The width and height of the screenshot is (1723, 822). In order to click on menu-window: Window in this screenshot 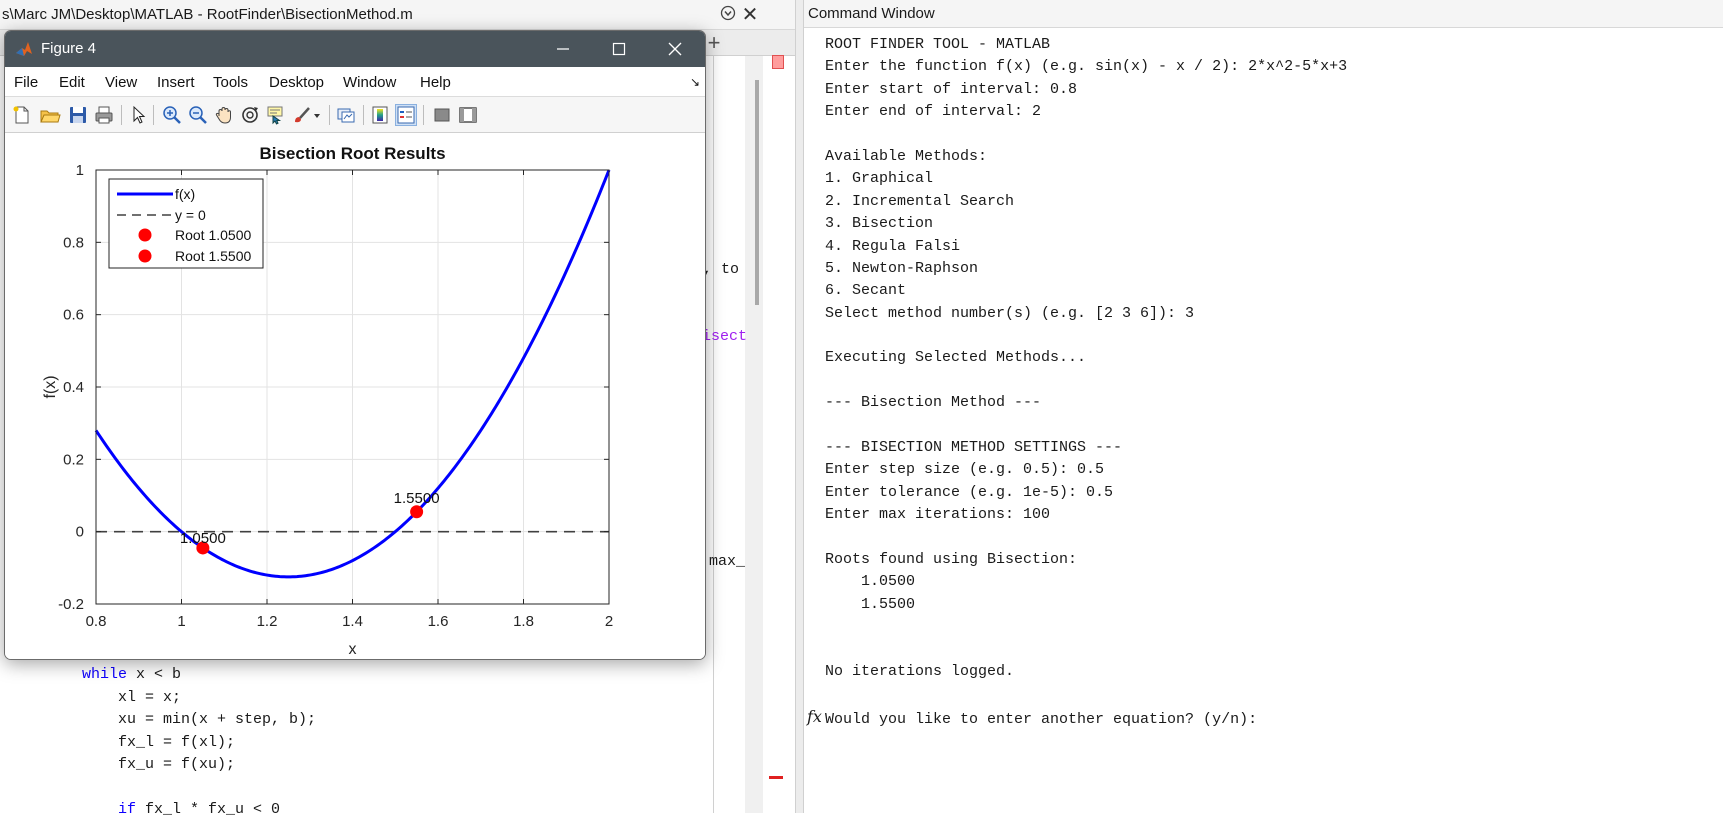, I will do `click(370, 82)`.